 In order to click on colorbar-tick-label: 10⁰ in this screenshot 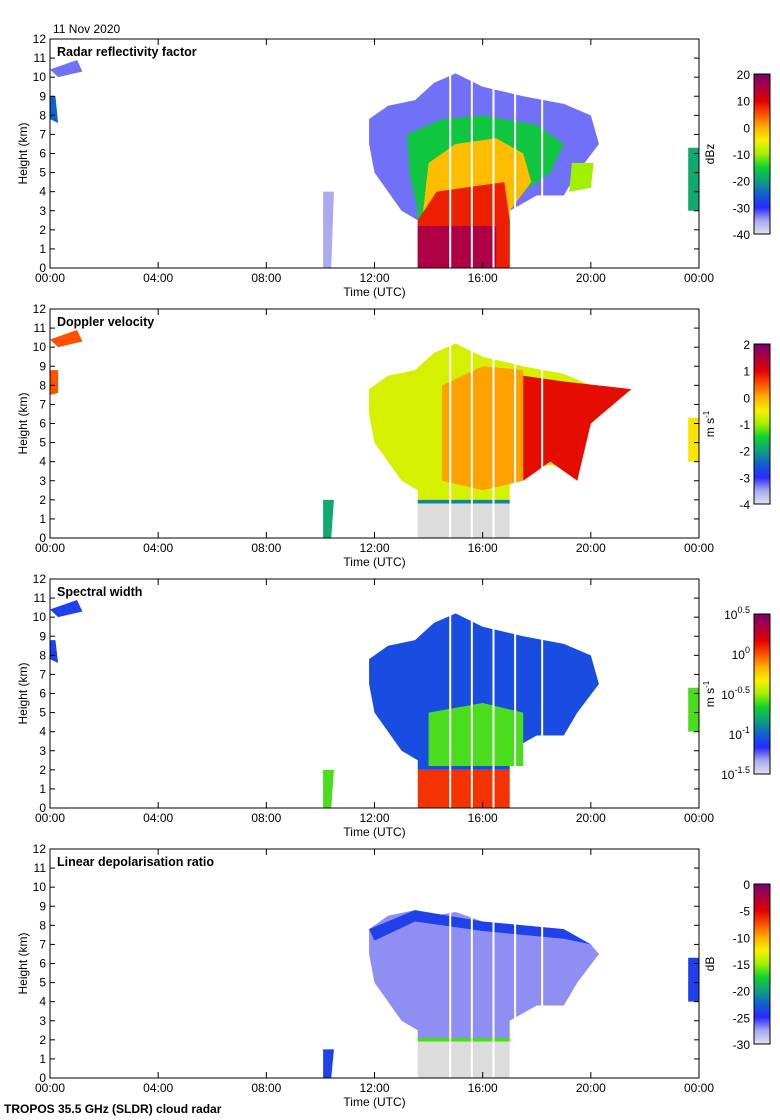, I will do `click(741, 653)`.